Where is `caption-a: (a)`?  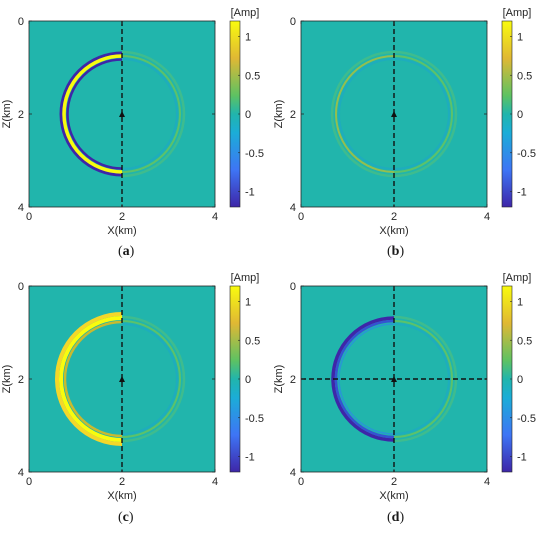
caption-a: (a) is located at coordinates (126, 251).